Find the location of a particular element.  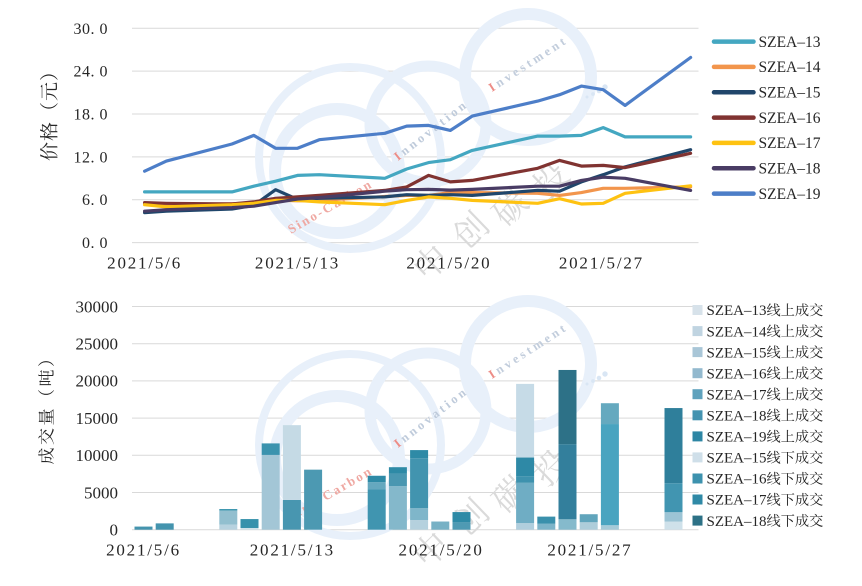

svg-text: 0 is located at coordinates (114, 530).